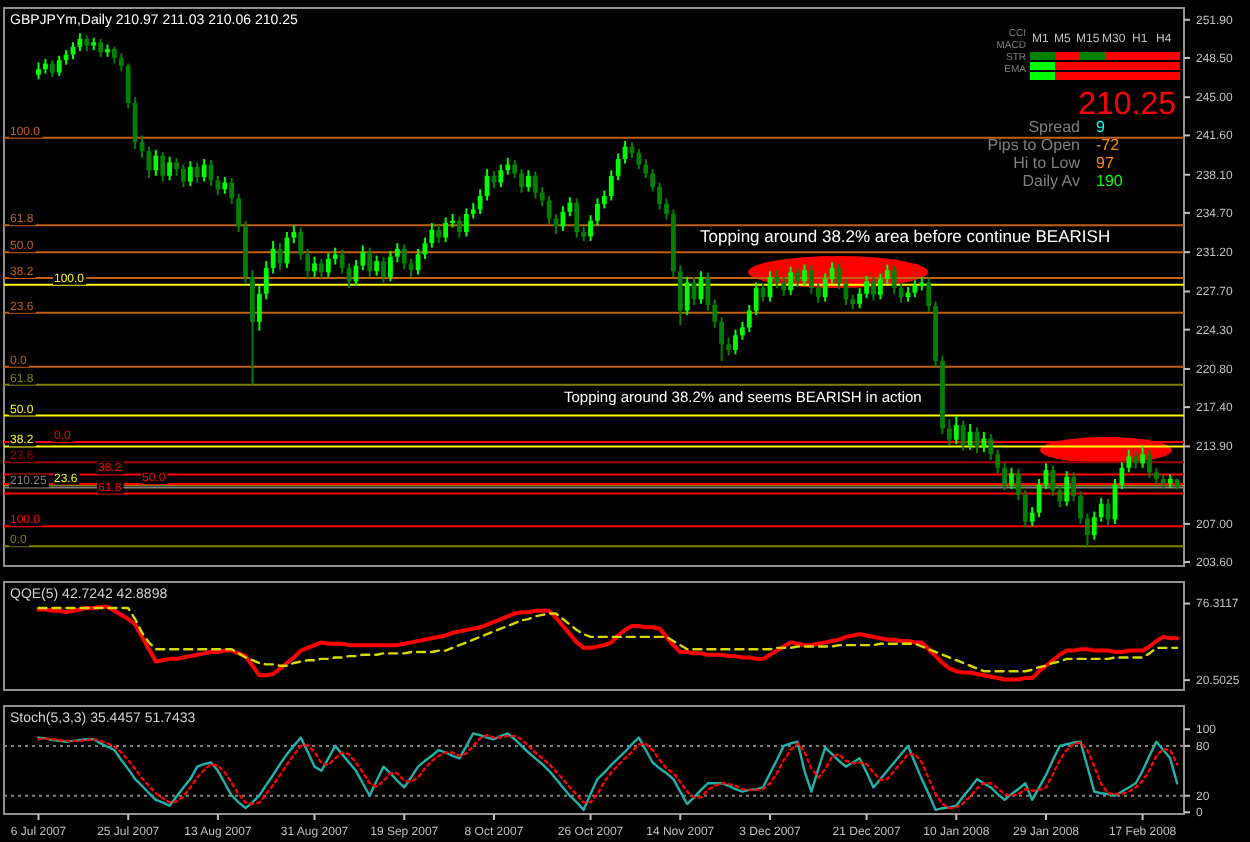 This screenshot has height=842, width=1250. What do you see at coordinates (1127, 105) in the screenshot?
I see `annotation: 210.25` at bounding box center [1127, 105].